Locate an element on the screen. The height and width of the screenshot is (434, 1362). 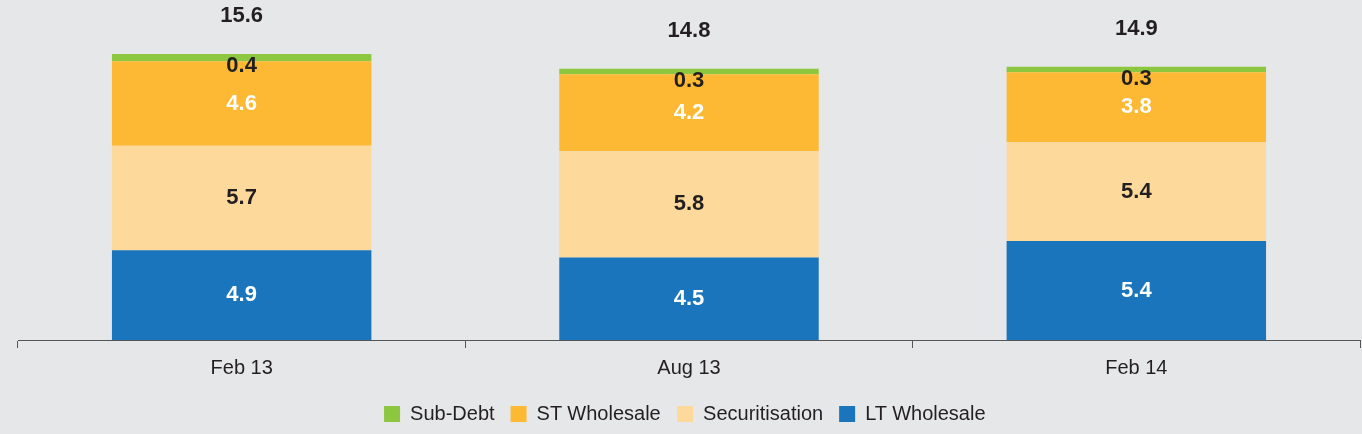
data-label: 3.8 is located at coordinates (1136, 106).